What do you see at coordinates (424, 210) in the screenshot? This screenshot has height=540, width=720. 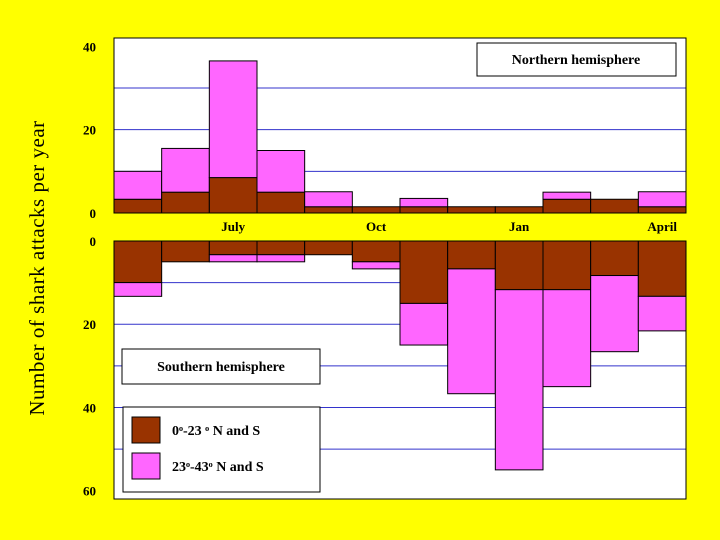 I see `northern-bar-tropical-nov` at bounding box center [424, 210].